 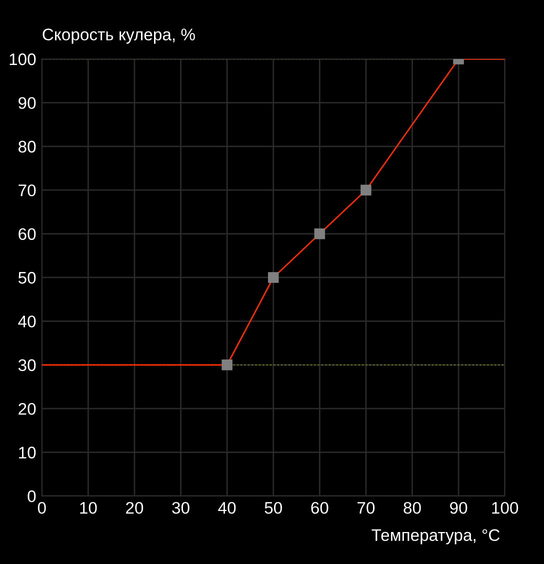 What do you see at coordinates (366, 508) in the screenshot?
I see `x-tick-label: 70` at bounding box center [366, 508].